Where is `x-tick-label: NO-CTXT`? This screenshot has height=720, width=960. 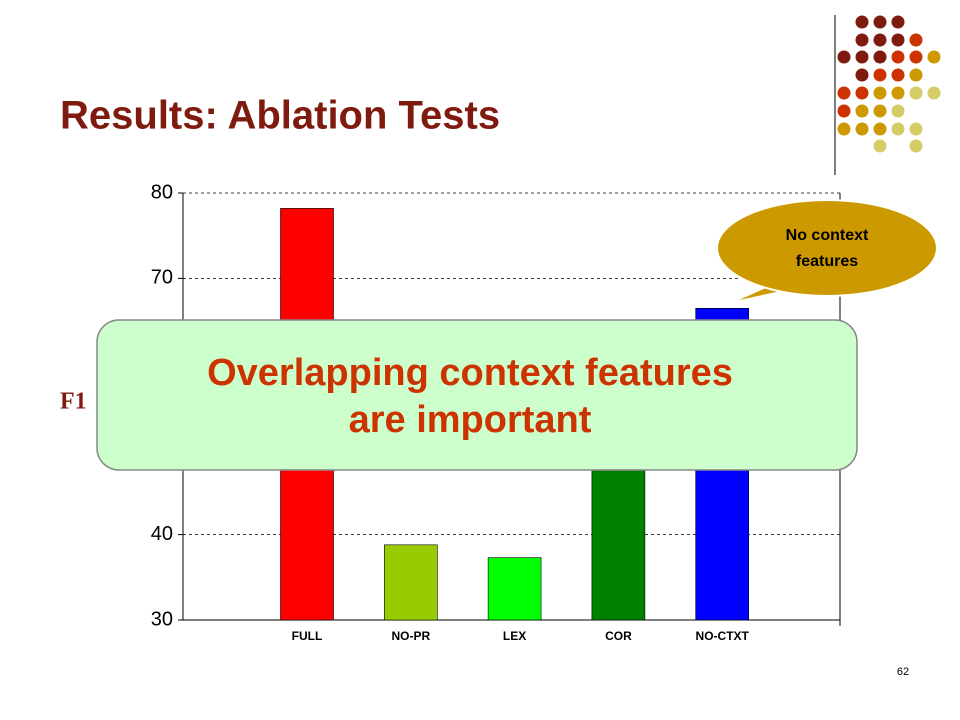
x-tick-label: NO-CTXT is located at coordinates (723, 636).